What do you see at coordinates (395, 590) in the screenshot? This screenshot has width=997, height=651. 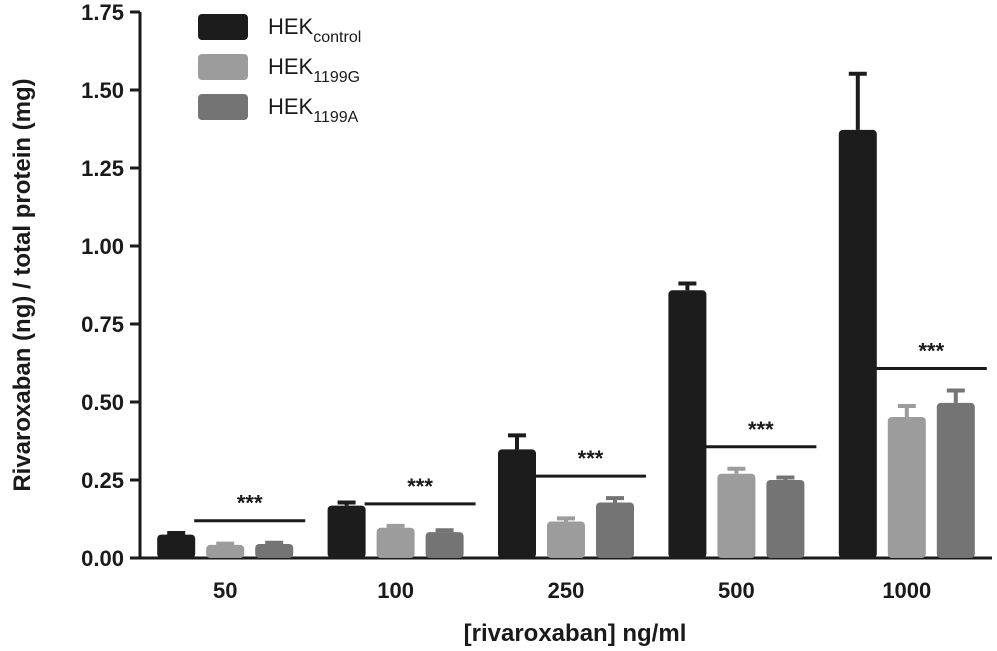 I see `x-tick-label: 100` at bounding box center [395, 590].